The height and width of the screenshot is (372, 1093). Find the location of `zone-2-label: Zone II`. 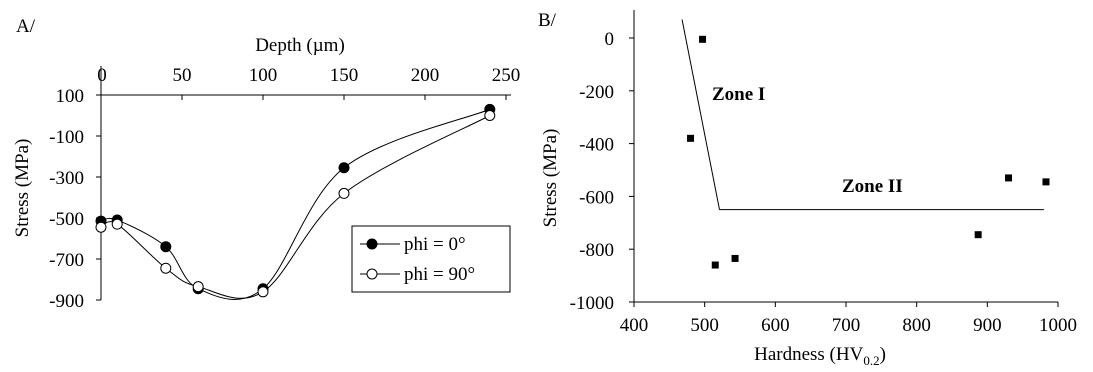

zone-2-label: Zone II is located at coordinates (872, 186).